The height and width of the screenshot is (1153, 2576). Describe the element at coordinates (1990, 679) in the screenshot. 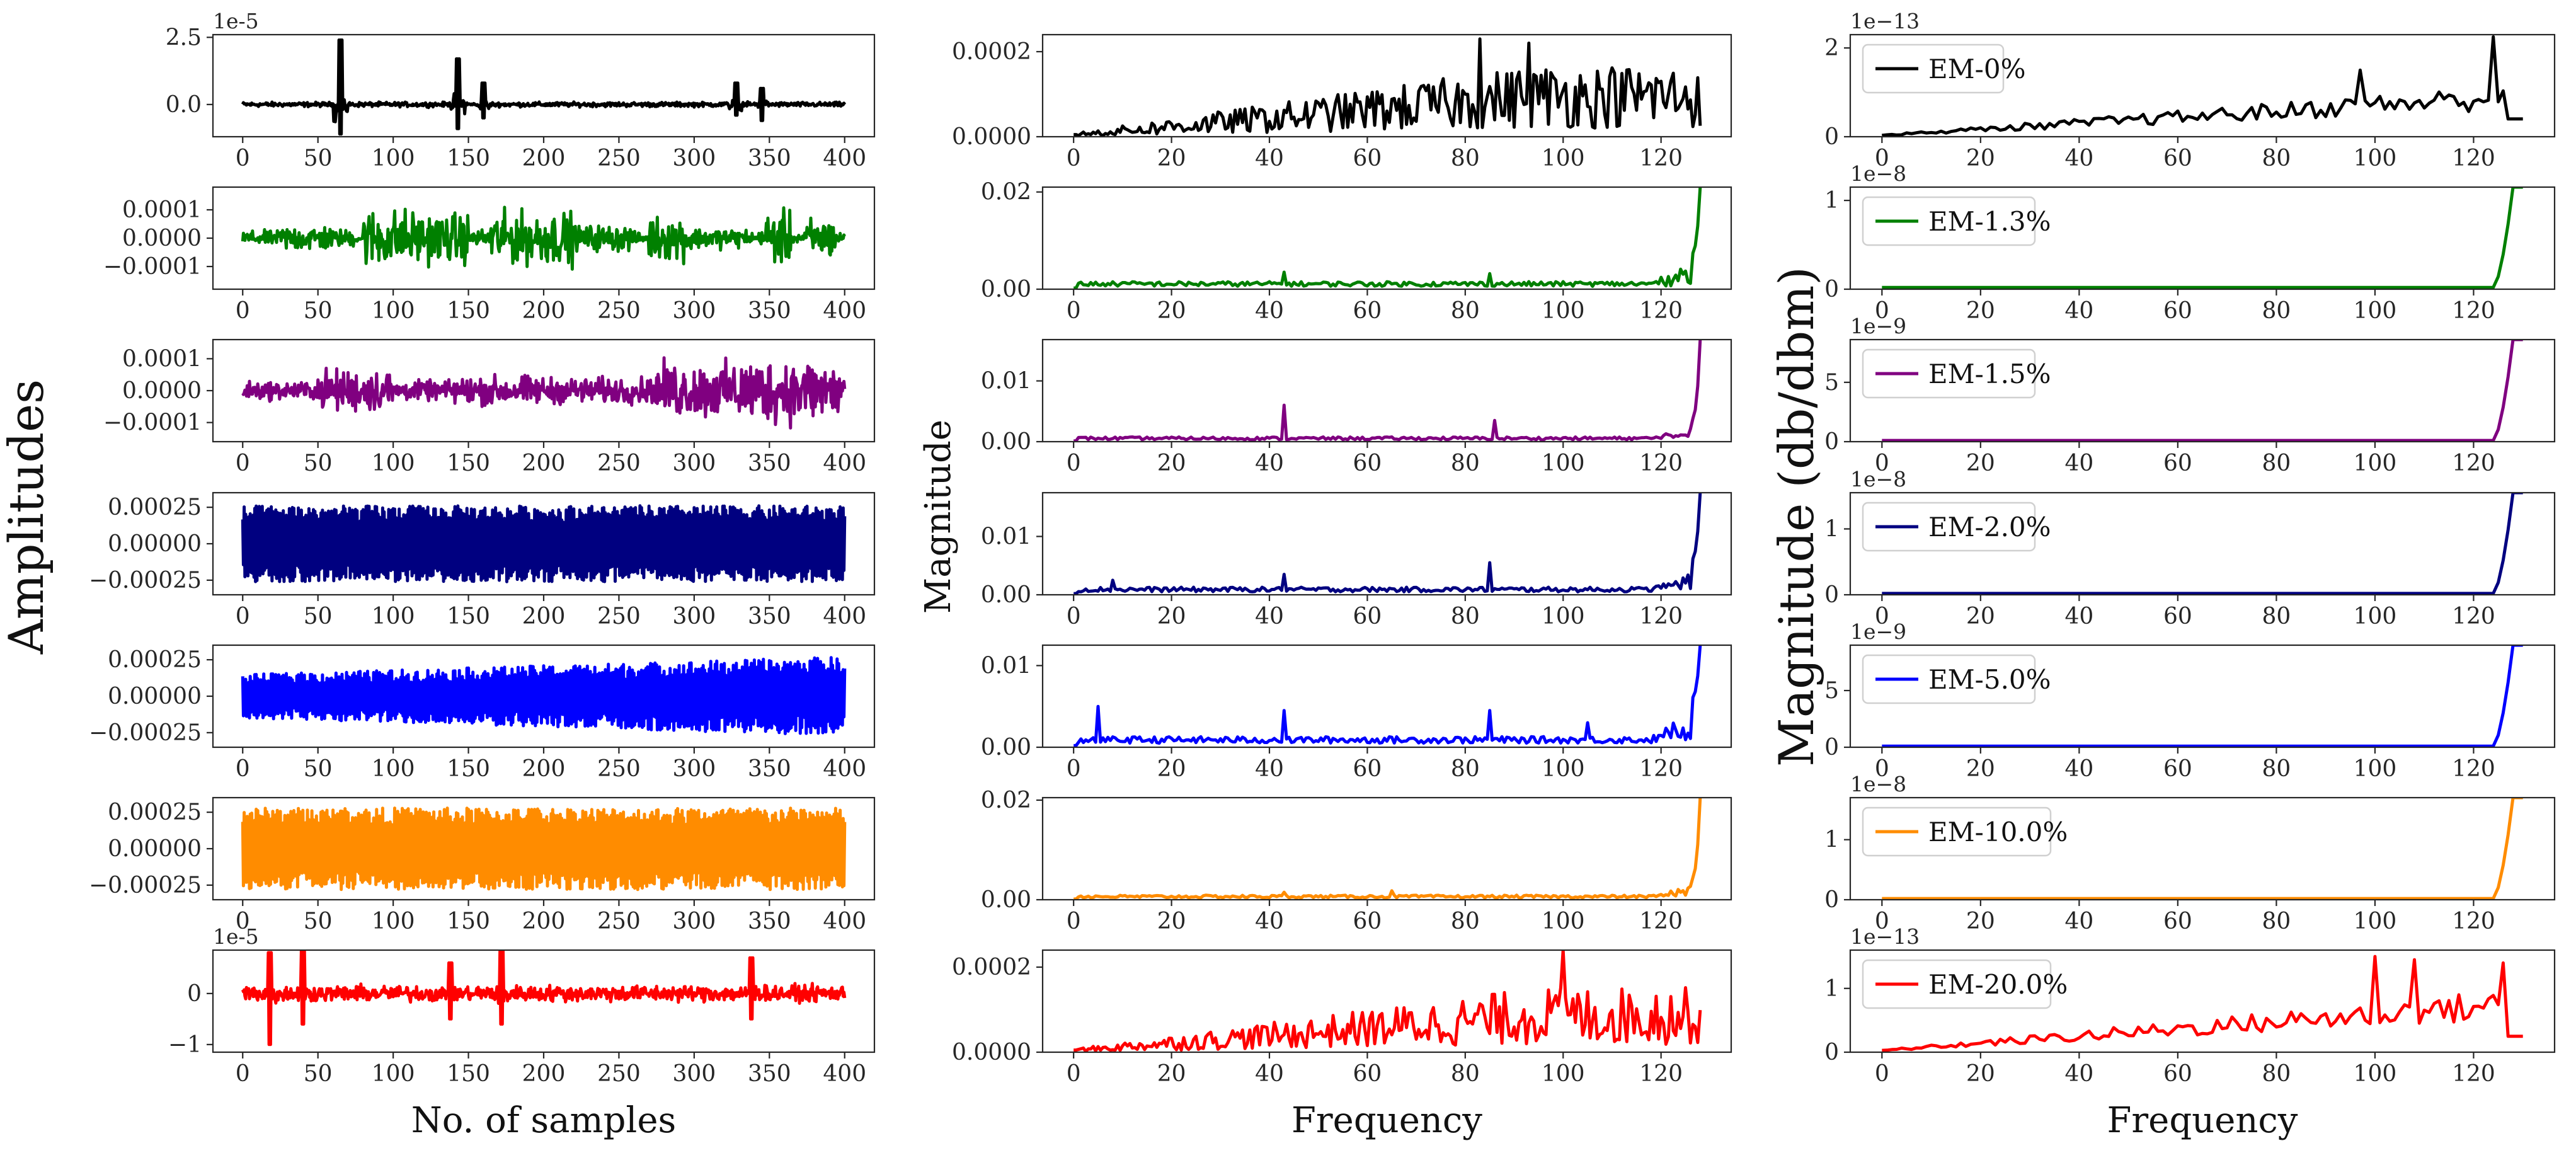

I see `legend-label: EM-5.0%` at that location.